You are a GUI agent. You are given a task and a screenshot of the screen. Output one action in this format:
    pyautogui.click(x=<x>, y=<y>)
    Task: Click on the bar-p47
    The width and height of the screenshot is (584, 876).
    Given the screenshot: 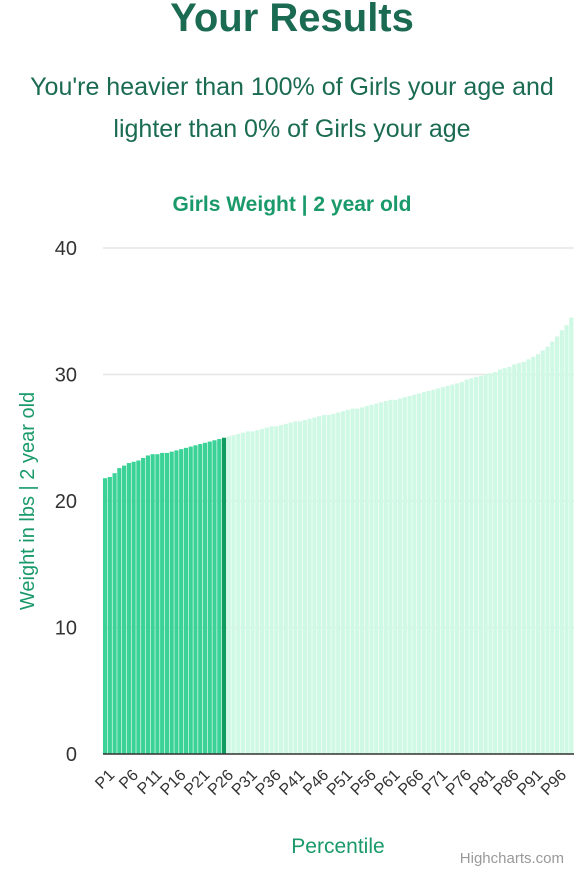 What is the action you would take?
    pyautogui.click(x=324, y=584)
    